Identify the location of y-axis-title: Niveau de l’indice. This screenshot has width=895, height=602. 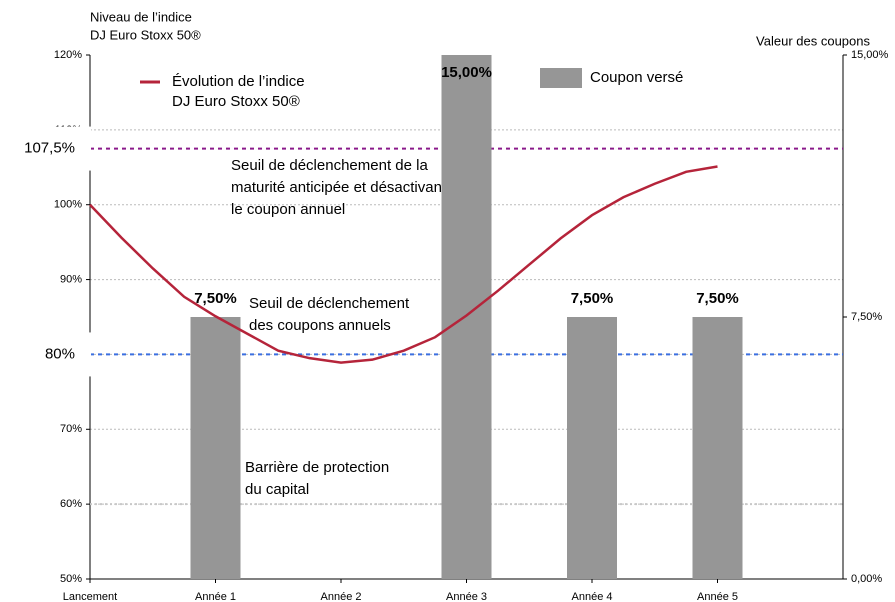
(141, 16).